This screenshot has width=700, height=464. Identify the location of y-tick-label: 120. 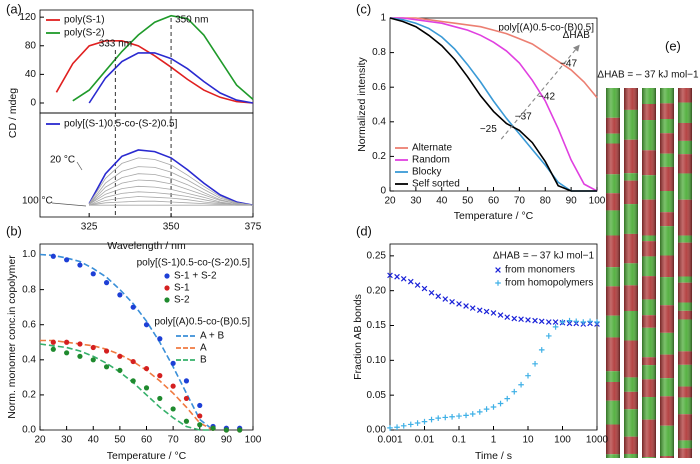
(27, 17).